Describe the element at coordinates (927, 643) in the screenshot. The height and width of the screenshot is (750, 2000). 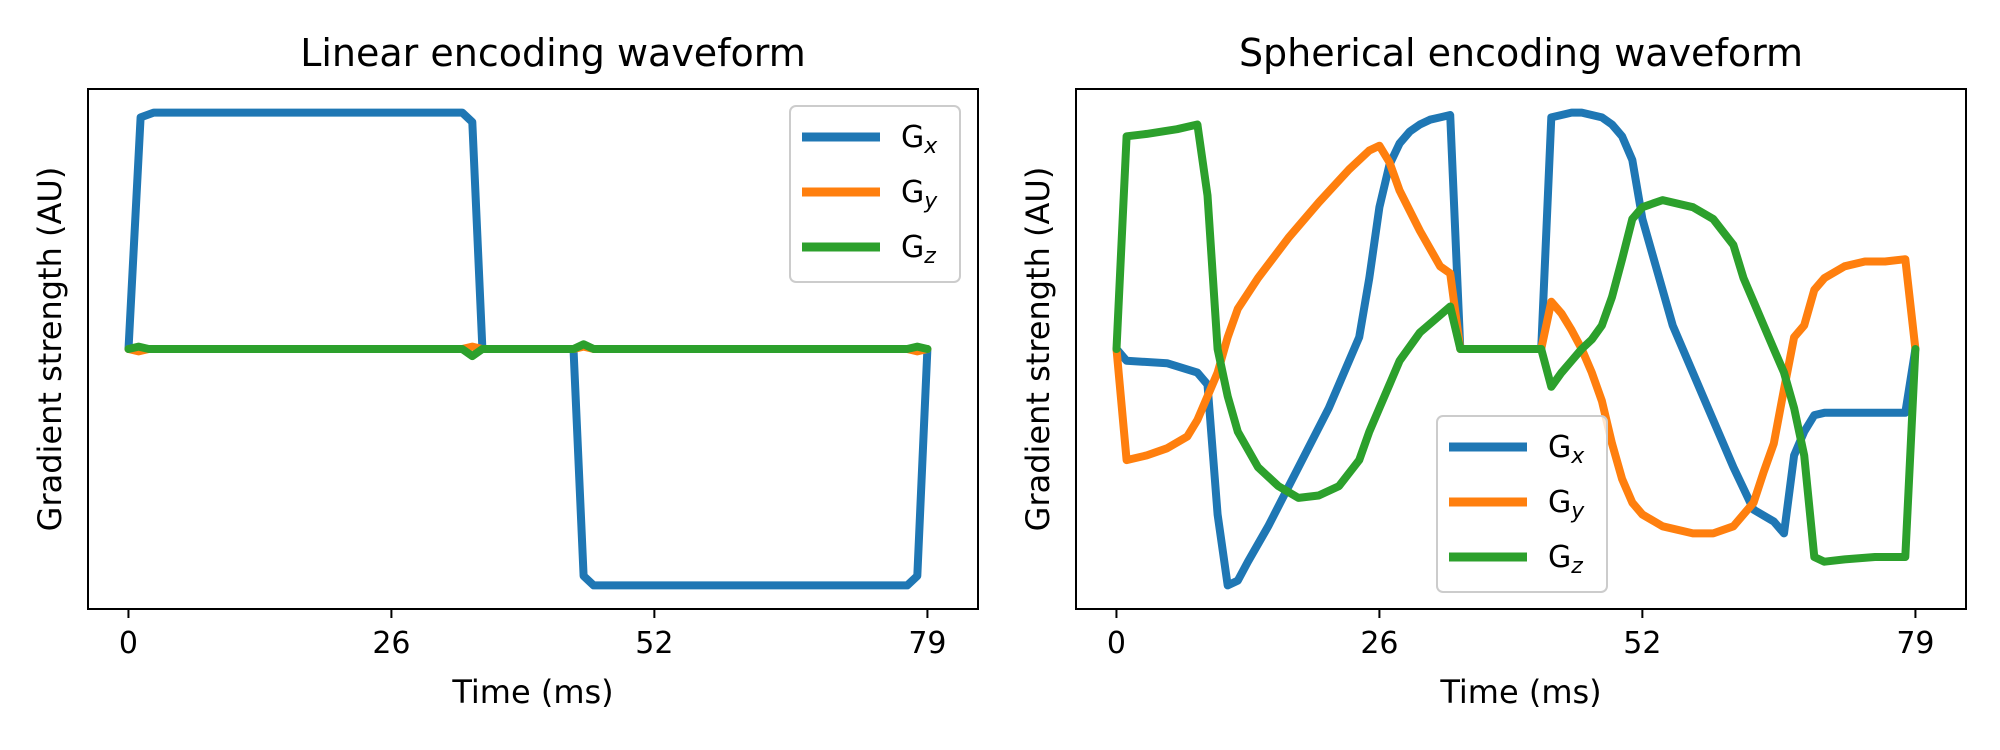
I see `left-x-tick-label: 79` at that location.